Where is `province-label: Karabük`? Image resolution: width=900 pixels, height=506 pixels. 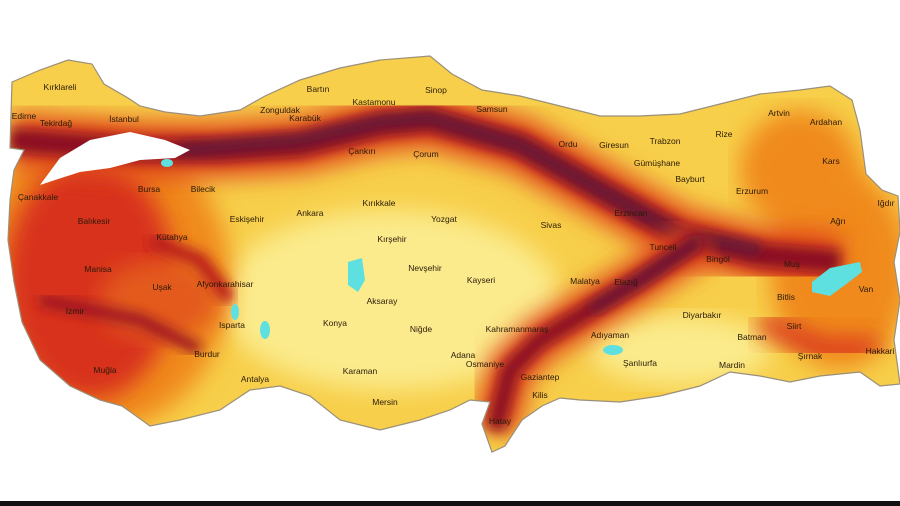
province-label: Karabük is located at coordinates (305, 118).